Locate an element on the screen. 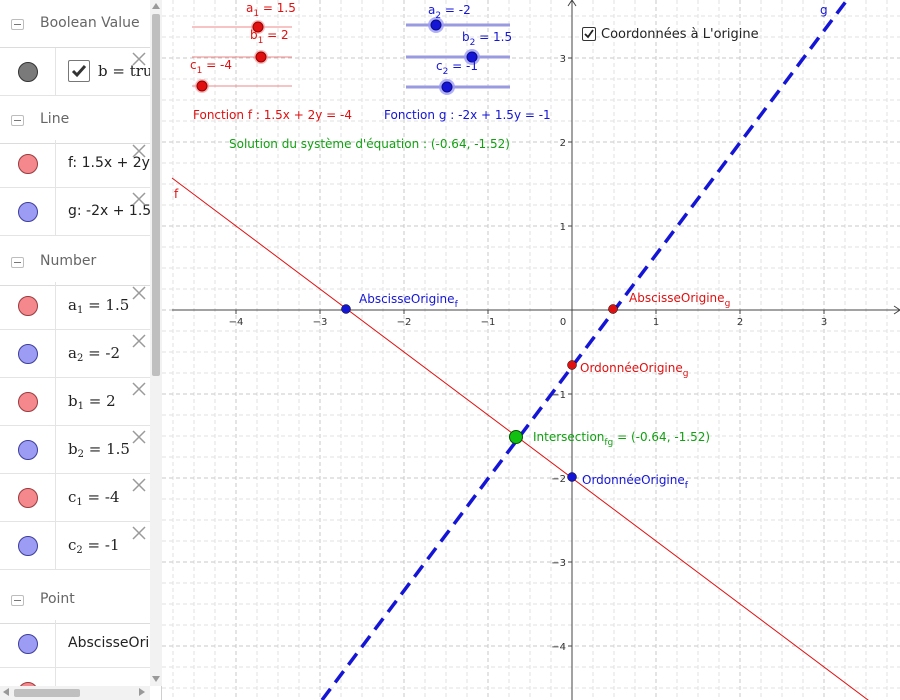 Image resolution: width=900 pixels, height=700 pixels. slider-a2 is located at coordinates (458, 25).